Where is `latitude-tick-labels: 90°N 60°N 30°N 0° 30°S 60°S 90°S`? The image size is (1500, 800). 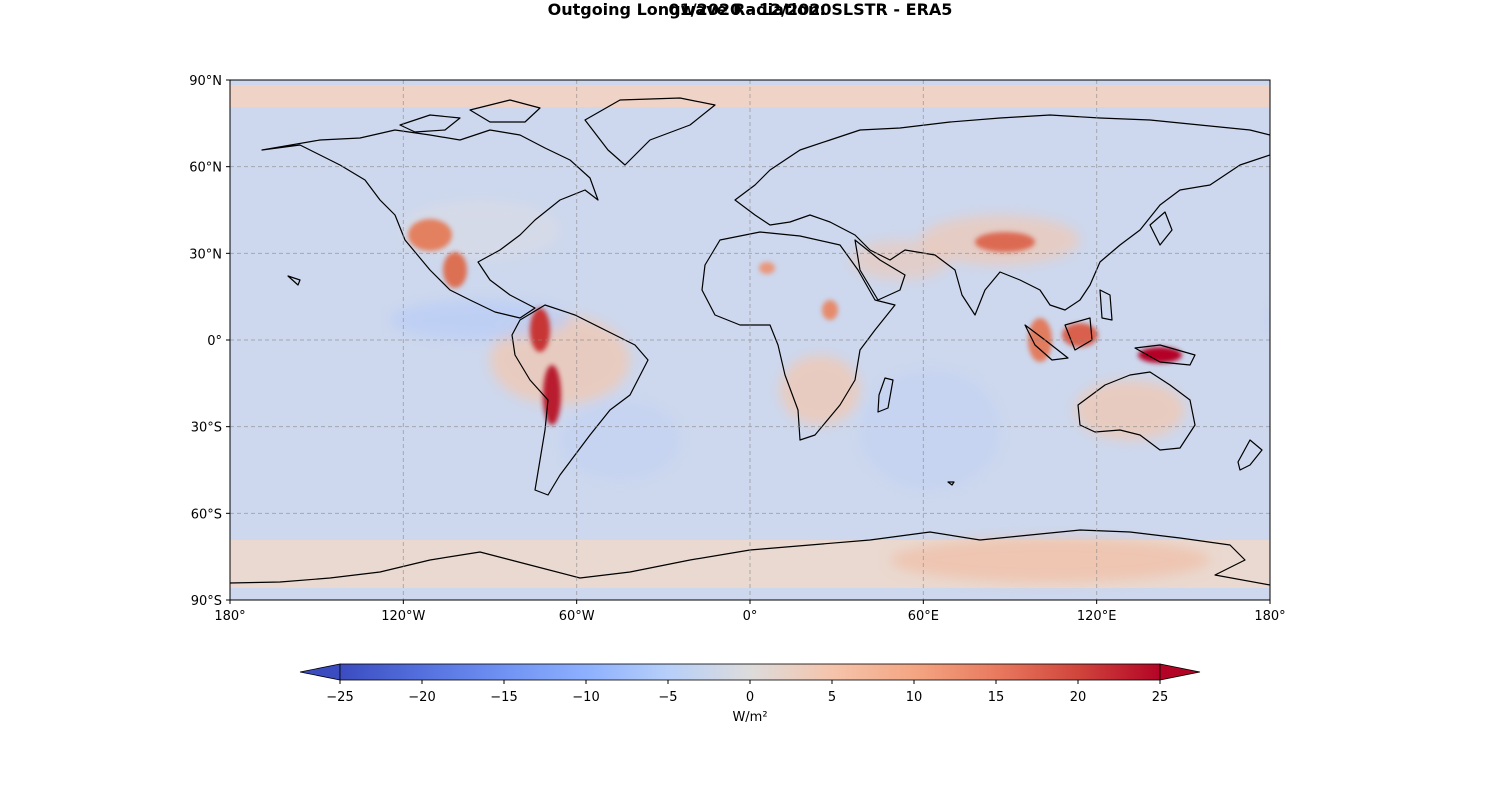 latitude-tick-labels: 90°N 60°N 30°N 0° 30°S 60°S 90°S is located at coordinates (209, 341).